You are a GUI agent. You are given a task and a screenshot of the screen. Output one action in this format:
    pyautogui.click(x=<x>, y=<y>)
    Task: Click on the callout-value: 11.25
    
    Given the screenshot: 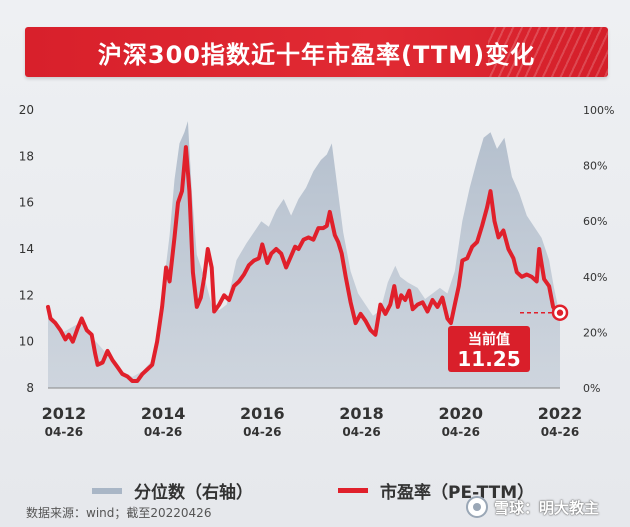 What is the action you would take?
    pyautogui.click(x=488, y=359)
    